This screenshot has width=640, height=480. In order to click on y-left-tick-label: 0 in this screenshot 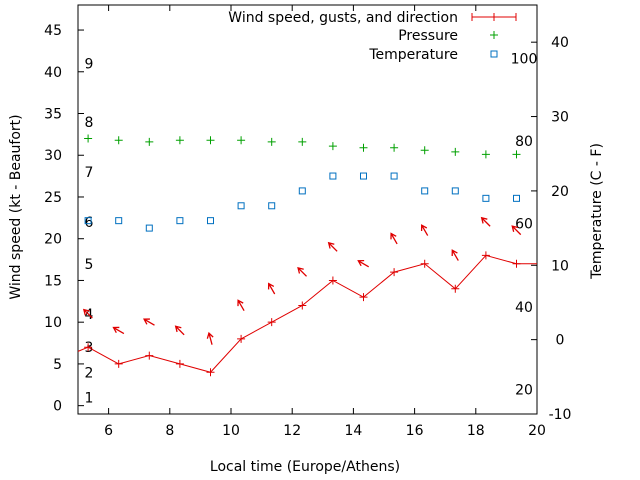, I will do `click(57, 407)`.